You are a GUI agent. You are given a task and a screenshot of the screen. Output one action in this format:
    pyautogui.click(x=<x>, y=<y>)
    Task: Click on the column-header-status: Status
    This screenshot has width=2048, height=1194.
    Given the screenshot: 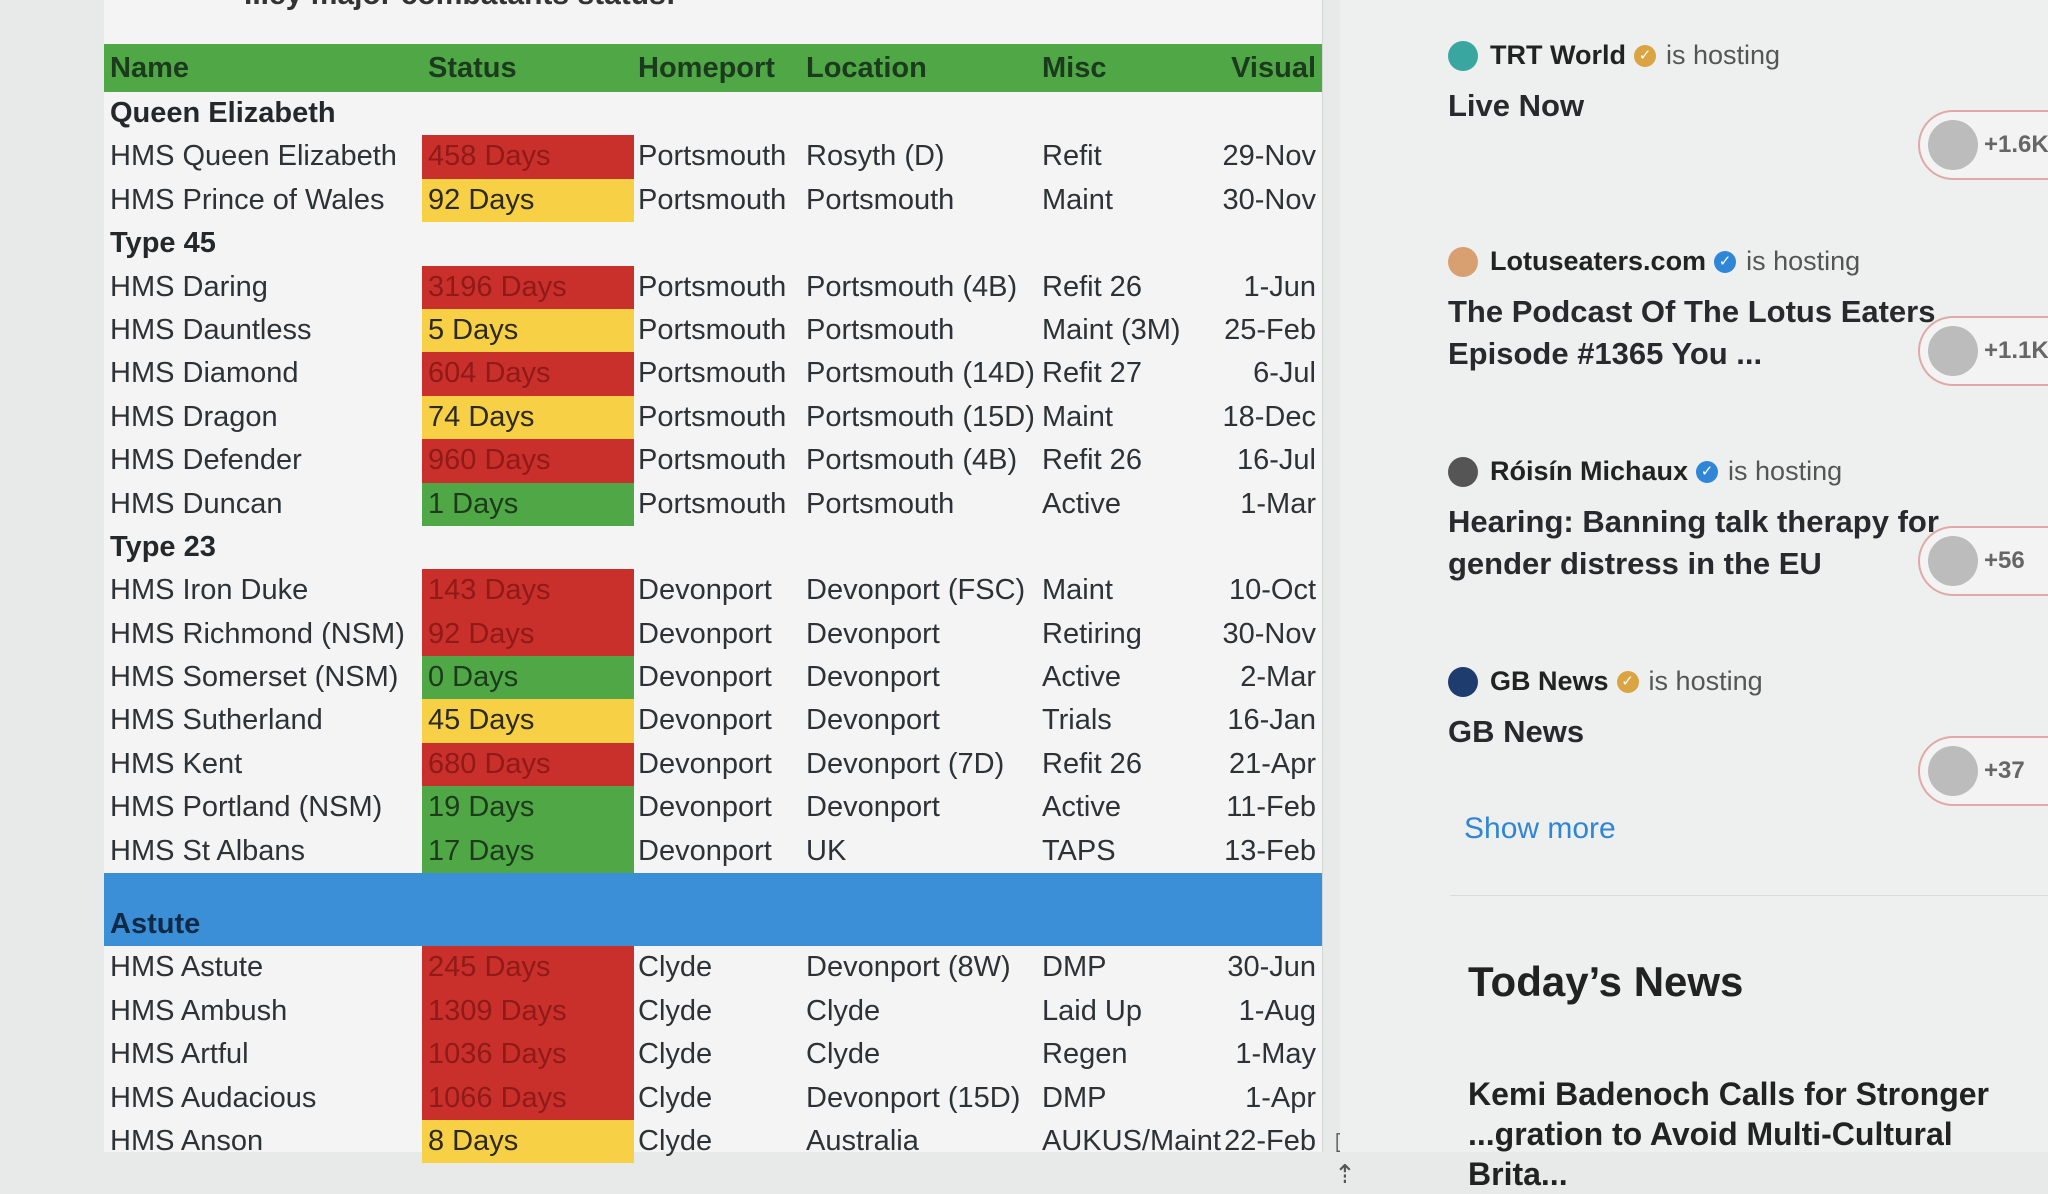 What is the action you would take?
    pyautogui.click(x=472, y=68)
    